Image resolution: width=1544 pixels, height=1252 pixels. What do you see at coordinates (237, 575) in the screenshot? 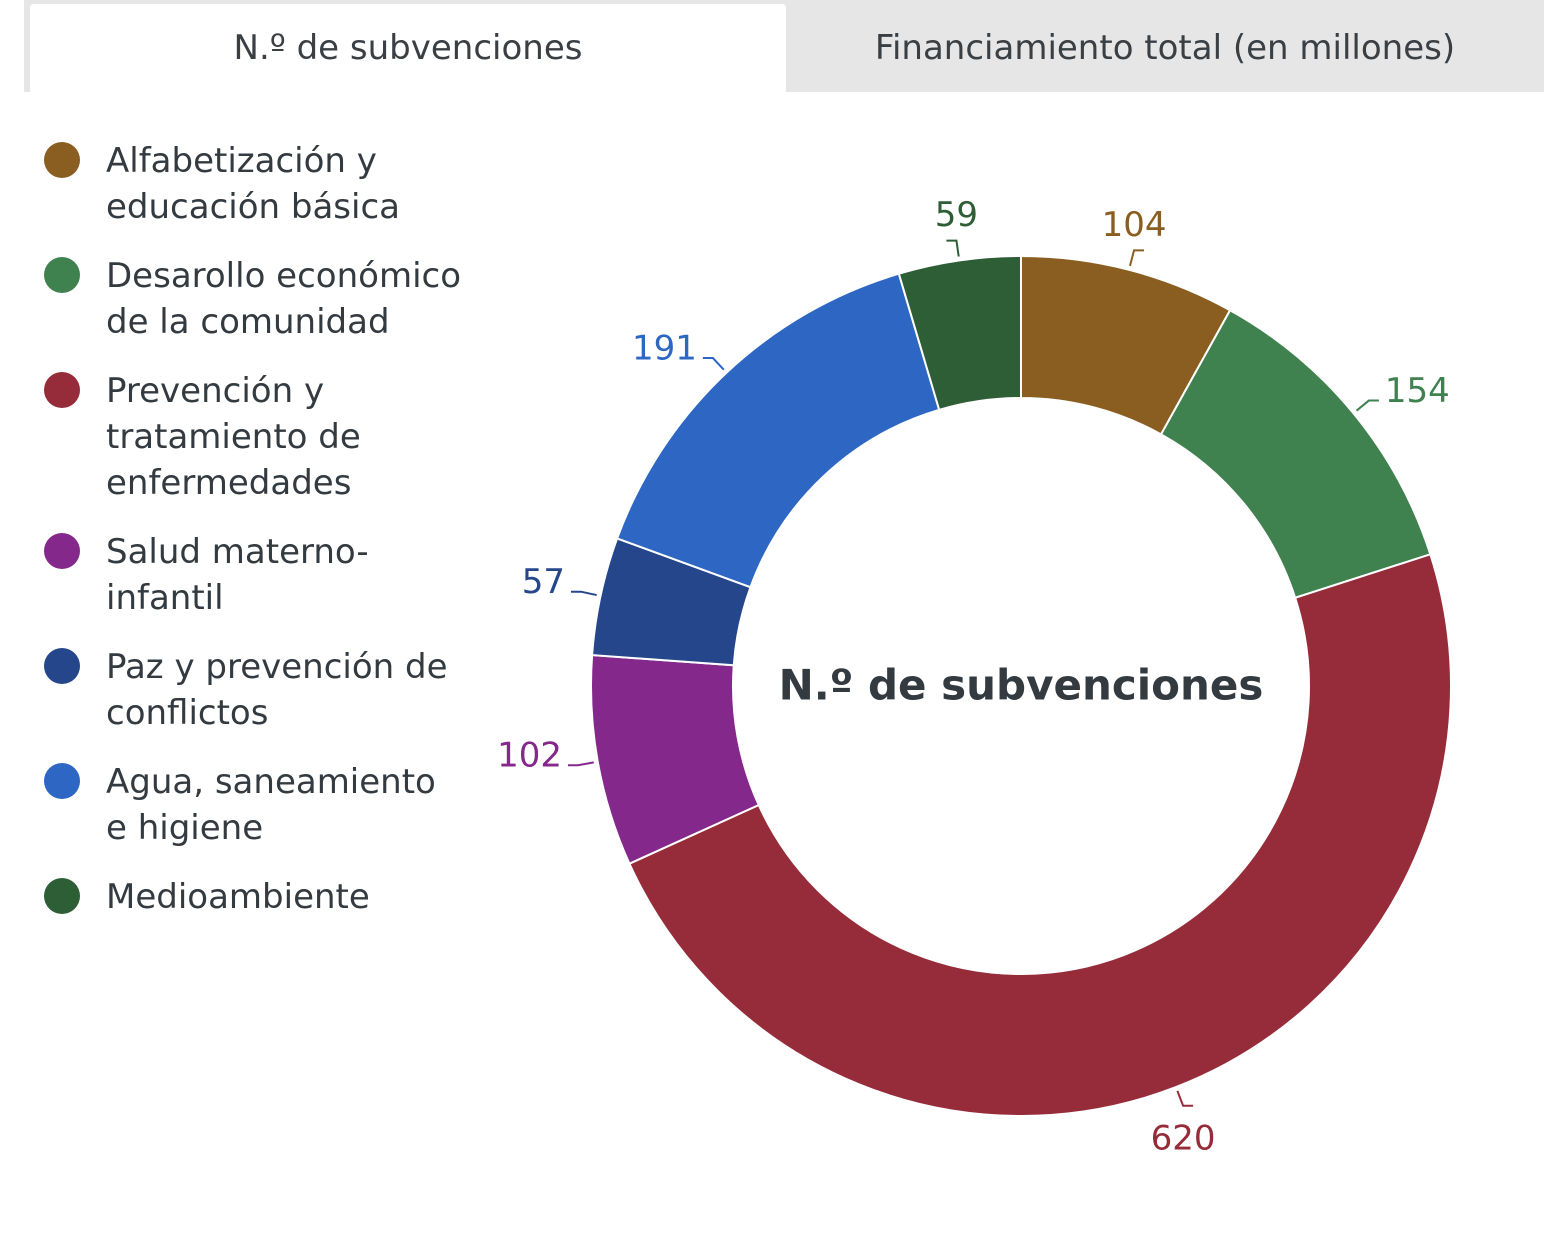
I see `legend-label: Salud materno-infantil` at bounding box center [237, 575].